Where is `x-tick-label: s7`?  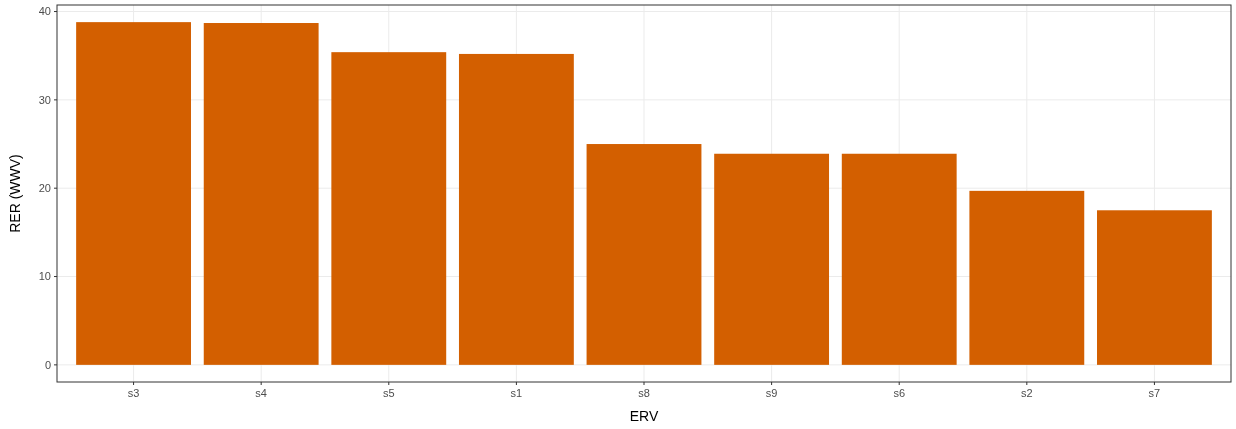 x-tick-label: s7 is located at coordinates (1154, 393).